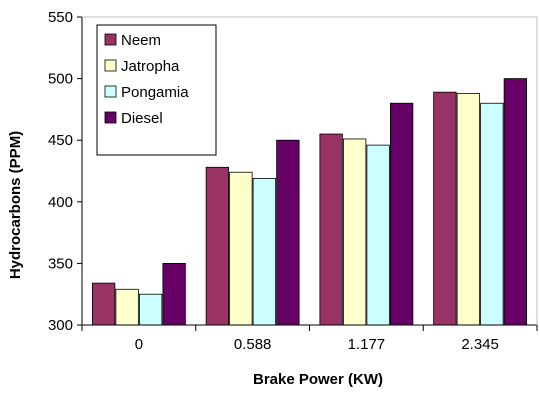 This screenshot has width=540, height=394. What do you see at coordinates (110, 39) in the screenshot?
I see `legend-swatch-neem` at bounding box center [110, 39].